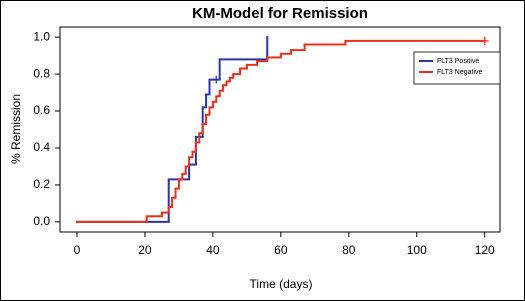 The width and height of the screenshot is (525, 301). I want to click on legend-label: FLT3 Positive, so click(458, 61).